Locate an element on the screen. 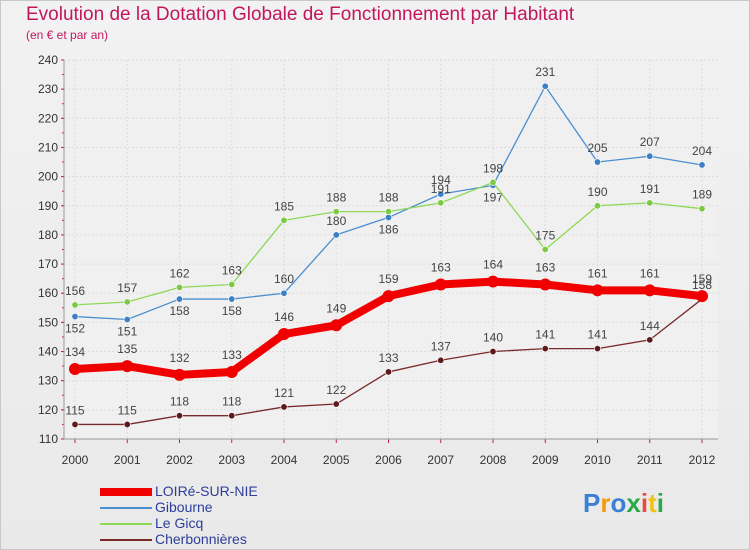  data-label: 185 is located at coordinates (284, 206).